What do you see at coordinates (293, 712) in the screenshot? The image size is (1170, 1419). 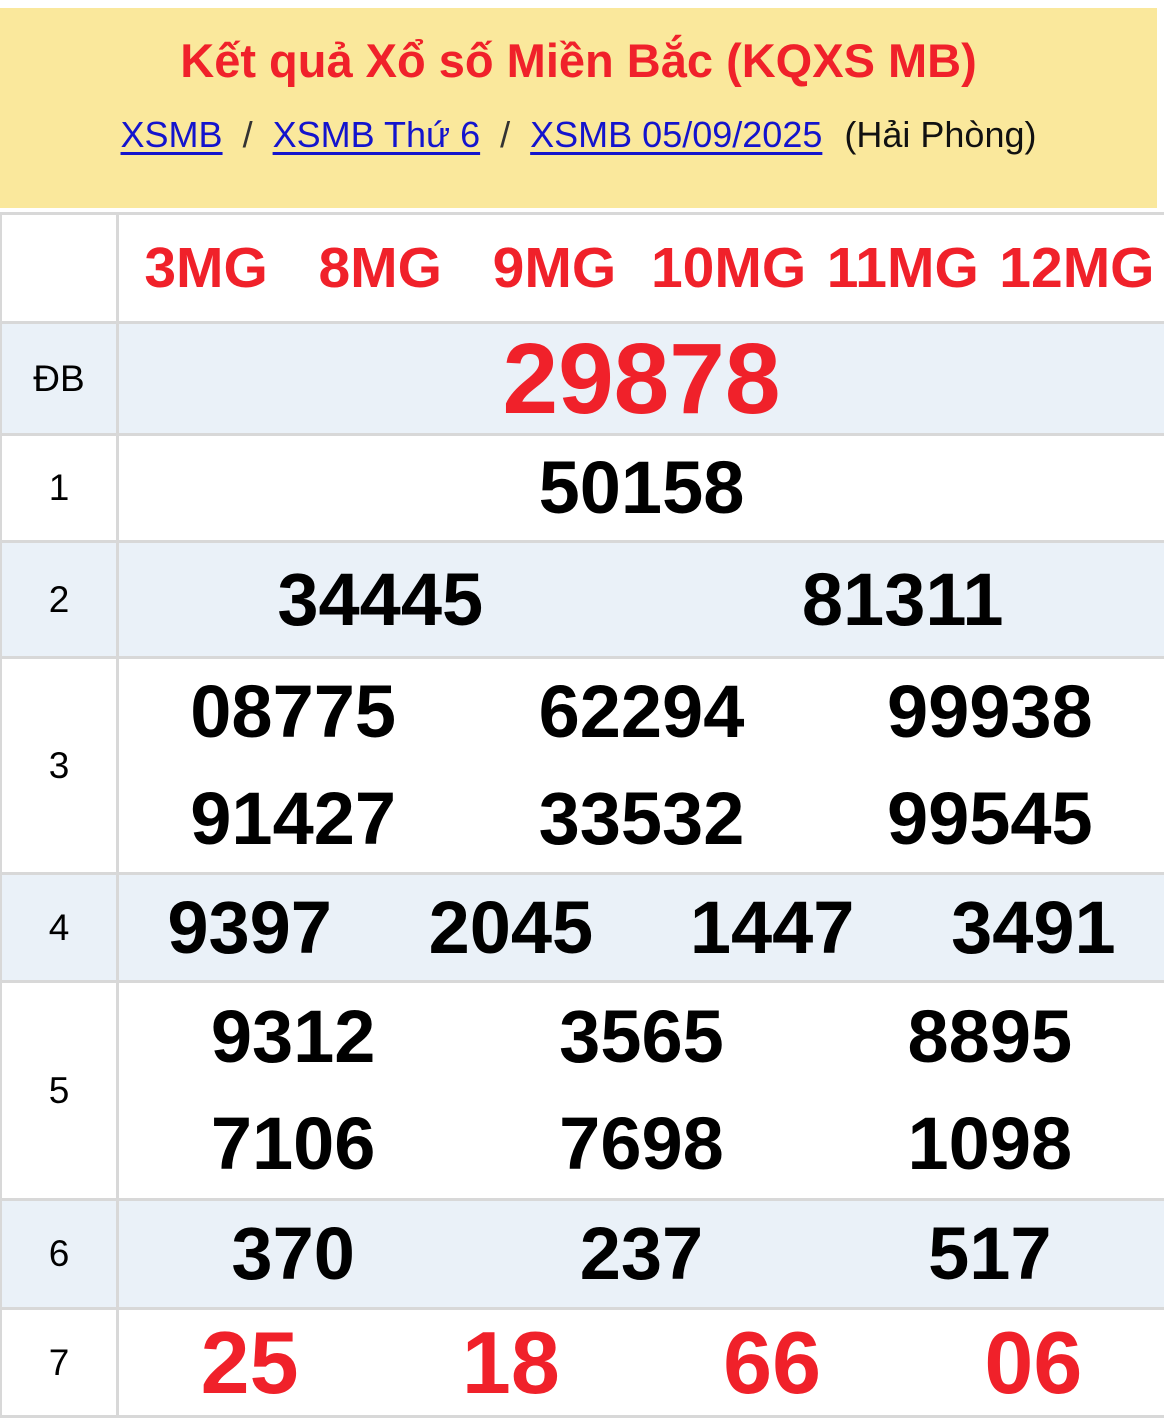 I see `prize-value: 08775` at bounding box center [293, 712].